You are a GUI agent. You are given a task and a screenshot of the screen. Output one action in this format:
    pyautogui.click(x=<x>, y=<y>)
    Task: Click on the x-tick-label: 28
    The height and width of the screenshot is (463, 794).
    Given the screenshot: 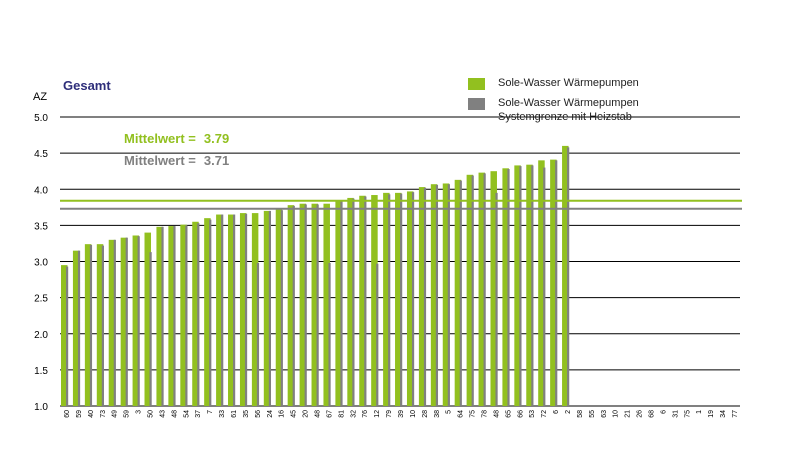 What is the action you would take?
    pyautogui.click(x=425, y=414)
    